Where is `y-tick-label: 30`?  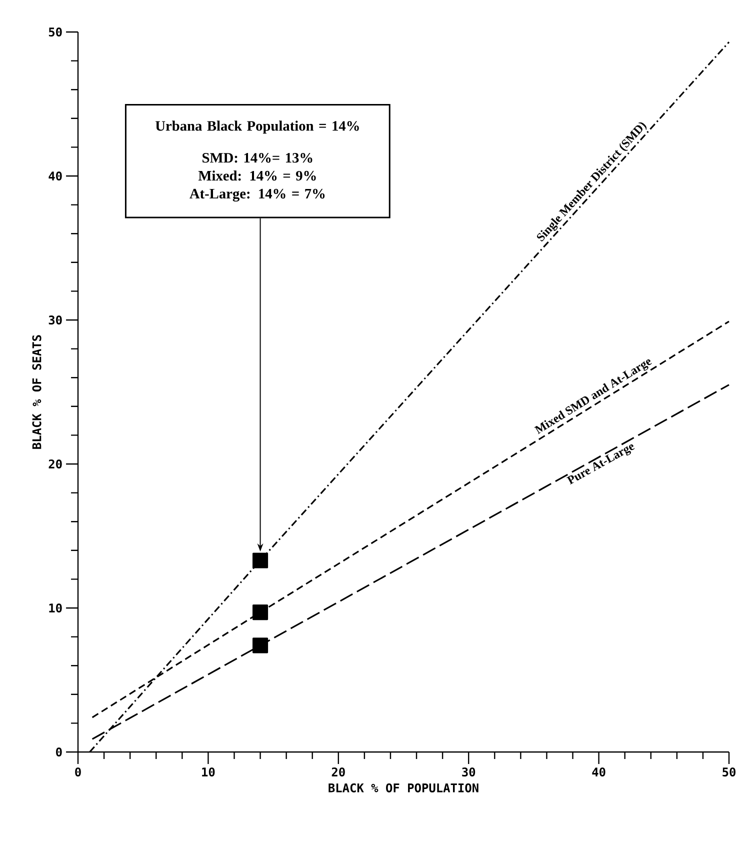 y-tick-label: 30 is located at coordinates (55, 320).